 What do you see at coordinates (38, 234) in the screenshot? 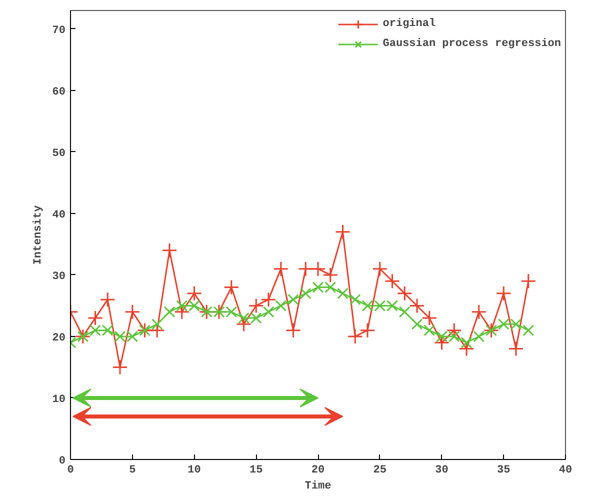
I see `y-axis-title: Intensity` at bounding box center [38, 234].